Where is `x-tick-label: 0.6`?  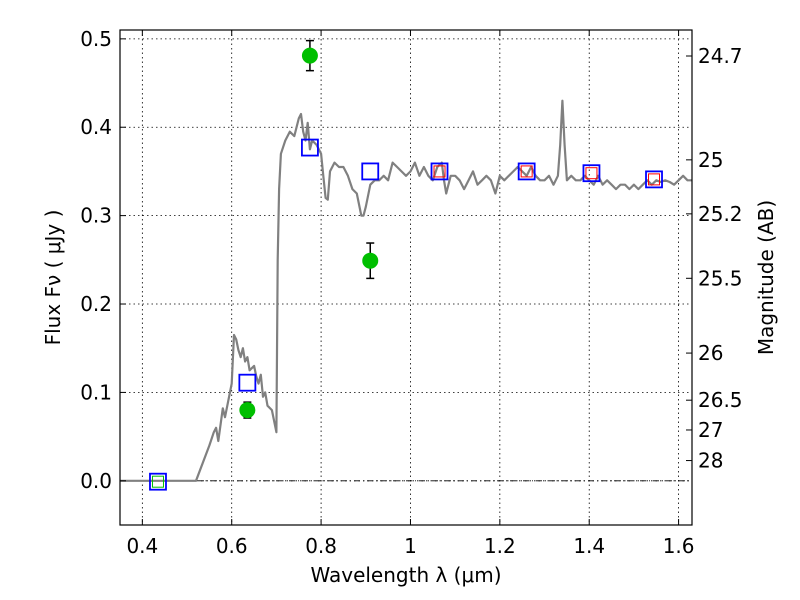
x-tick-label: 0.6 is located at coordinates (232, 546).